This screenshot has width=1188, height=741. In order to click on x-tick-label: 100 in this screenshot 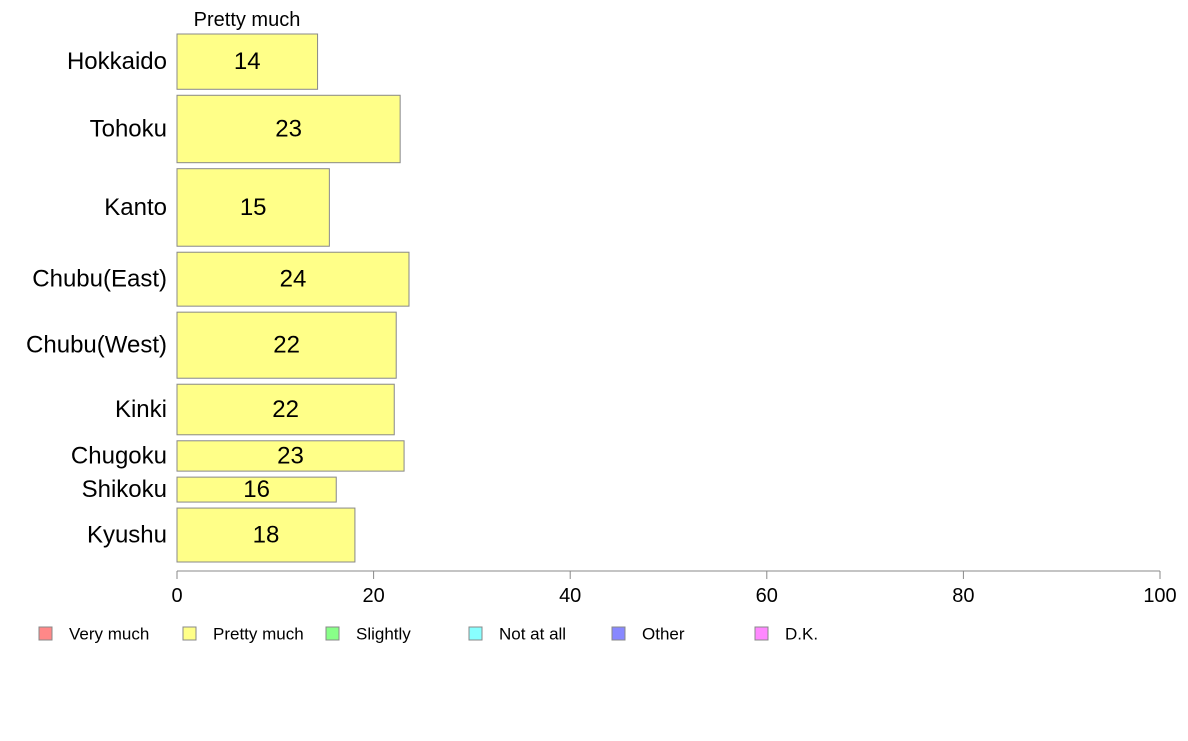, I will do `click(1159, 596)`.